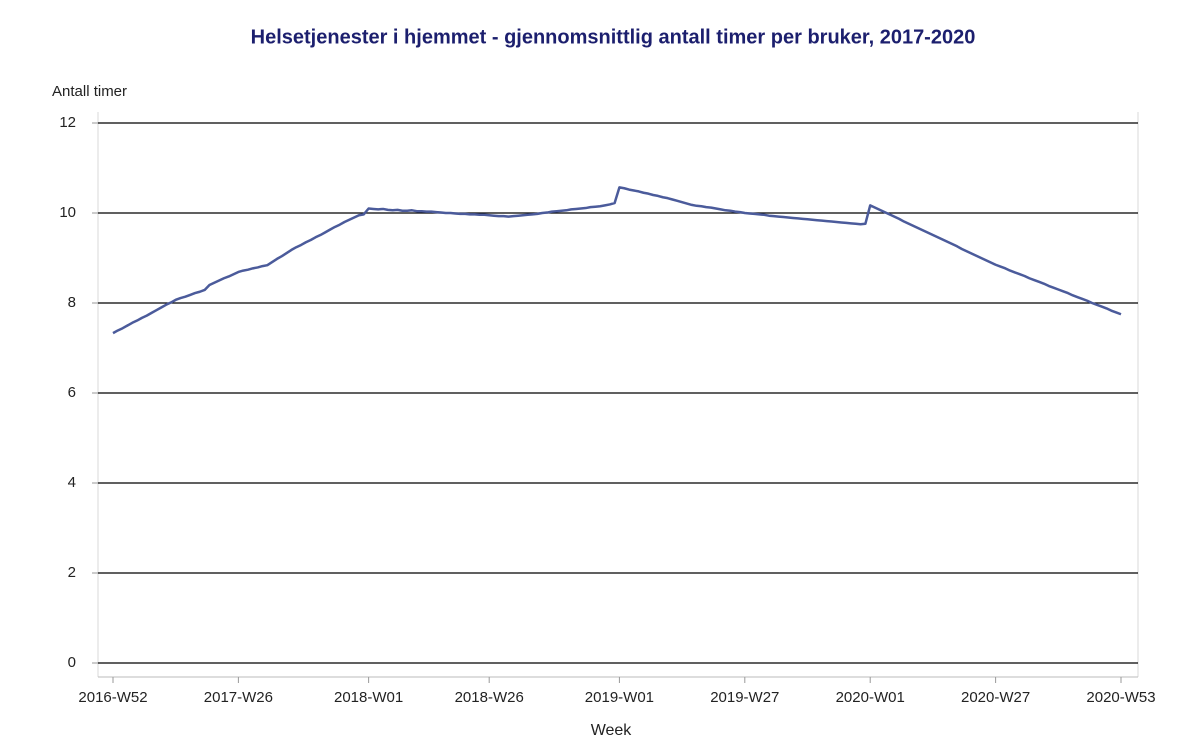 The height and width of the screenshot is (751, 1202). Describe the element at coordinates (744, 697) in the screenshot. I see `x-tick-label: 2019-W27` at that location.